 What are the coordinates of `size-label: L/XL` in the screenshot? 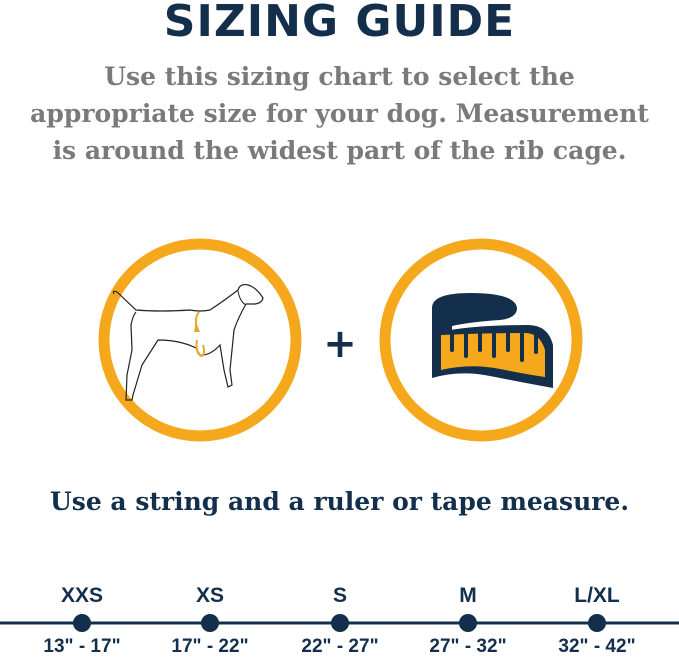 It's located at (597, 595).